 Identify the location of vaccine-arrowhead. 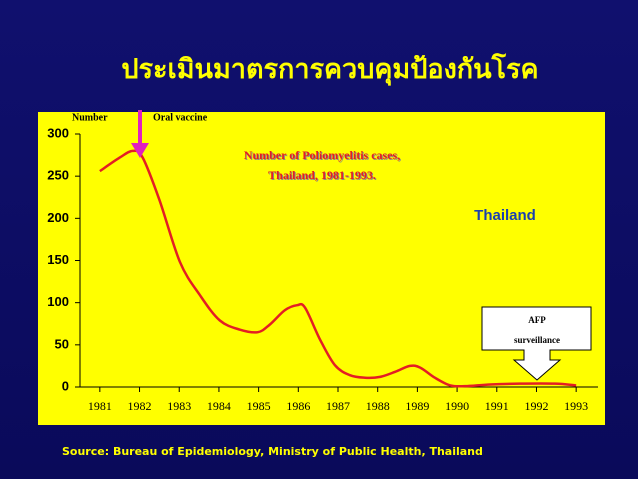
(140, 150).